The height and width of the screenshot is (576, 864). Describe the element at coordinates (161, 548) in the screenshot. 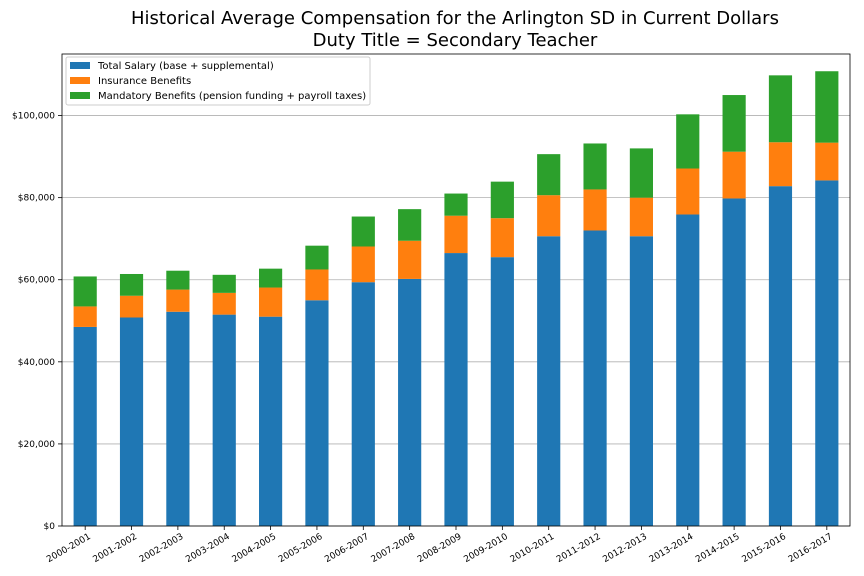

I see `x-tick-label: 2002-2003` at that location.